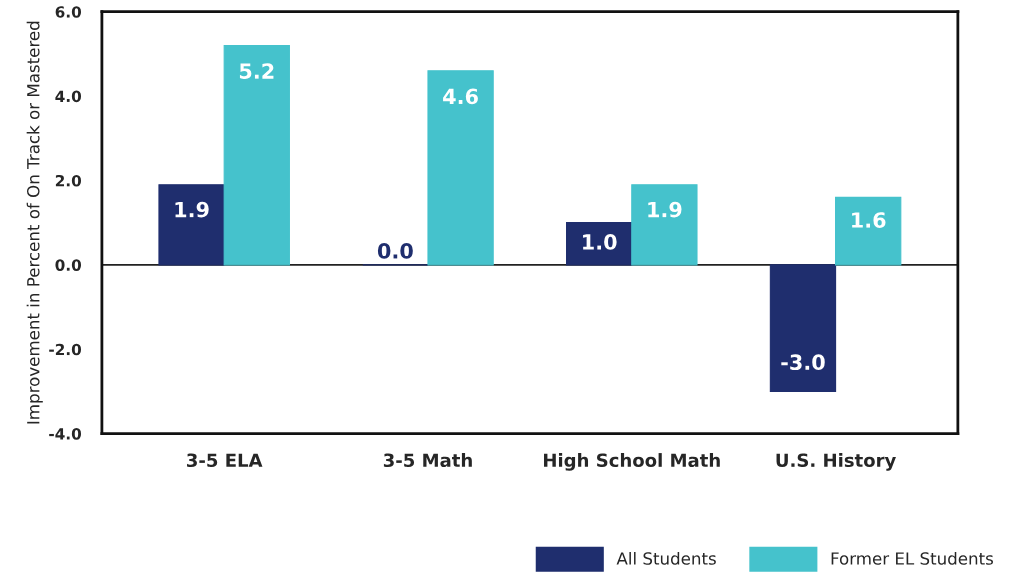 This screenshot has width=1019, height=586. I want to click on y-tick-label: 6.0, so click(68, 12).